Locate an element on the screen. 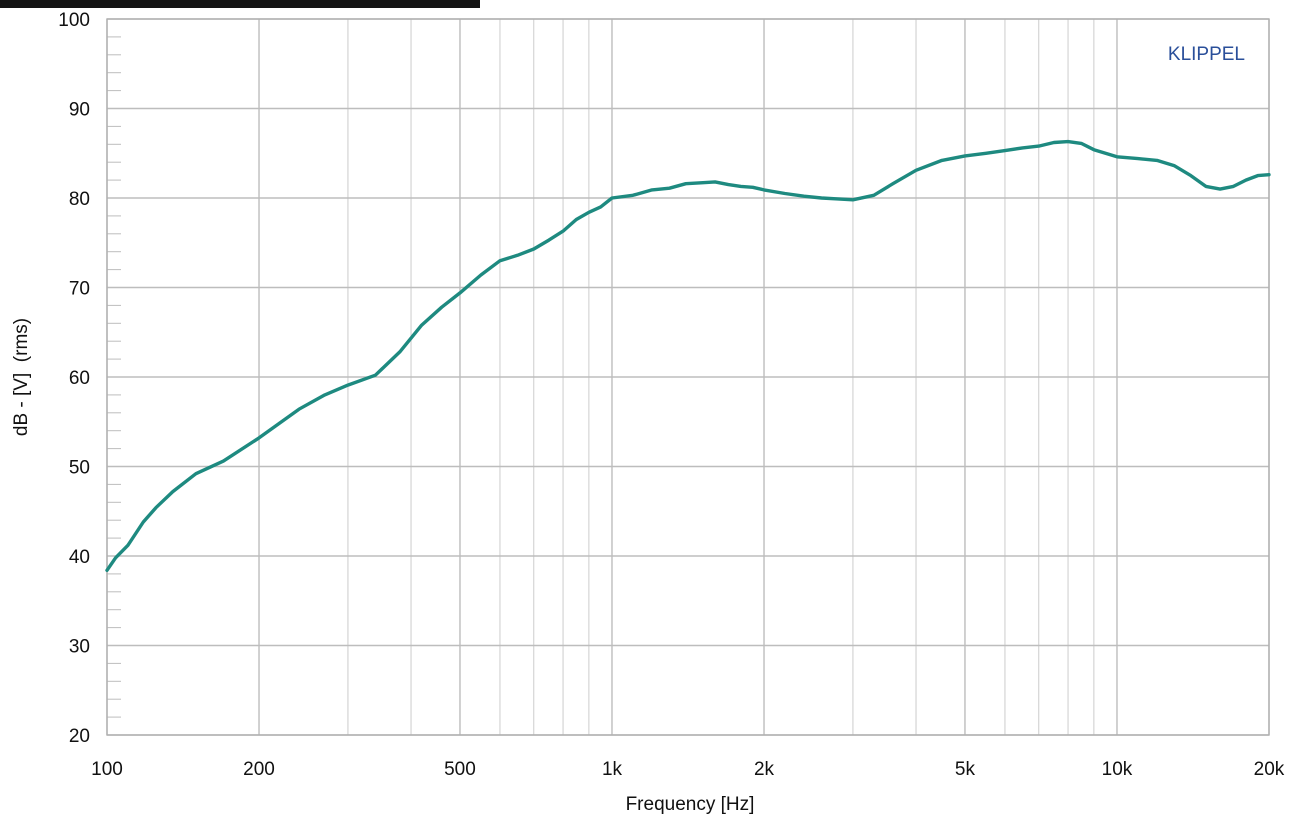 The image size is (1297, 821). y-axis-label: dB - [V] (rms) is located at coordinates (21, 377).